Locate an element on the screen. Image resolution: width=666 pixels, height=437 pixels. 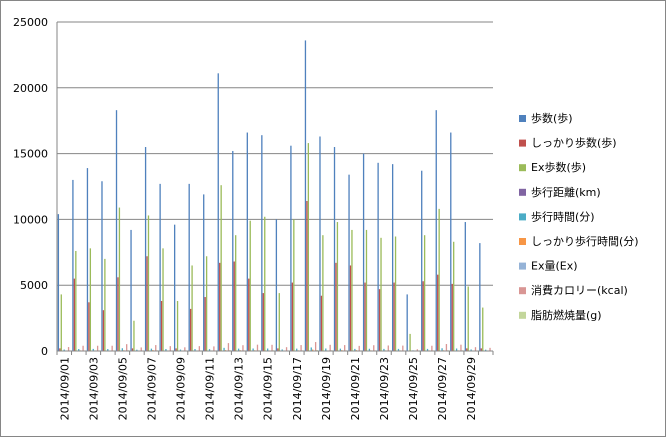
y-tick-label: 0 is located at coordinates (44, 351).